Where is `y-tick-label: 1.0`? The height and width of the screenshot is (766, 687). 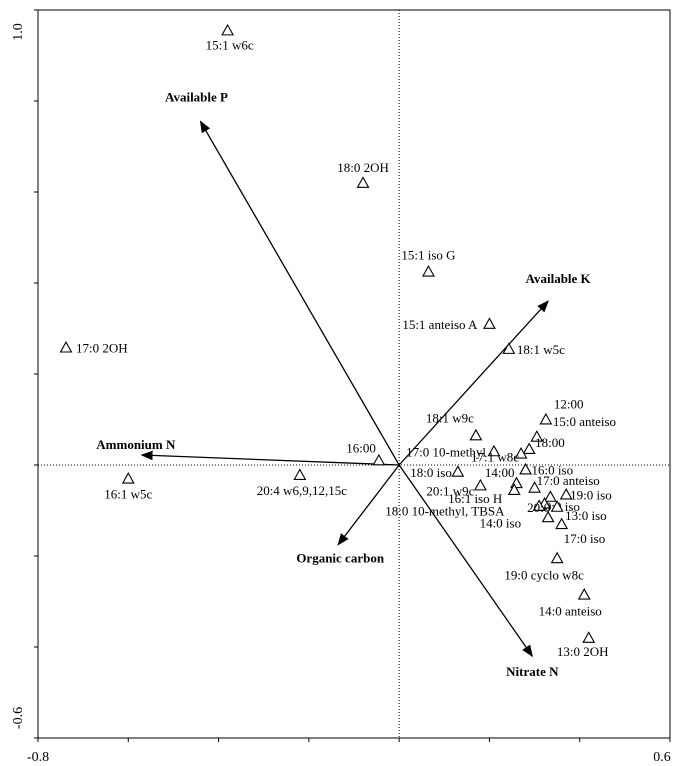
y-tick-label: 1.0 is located at coordinates (18, 32).